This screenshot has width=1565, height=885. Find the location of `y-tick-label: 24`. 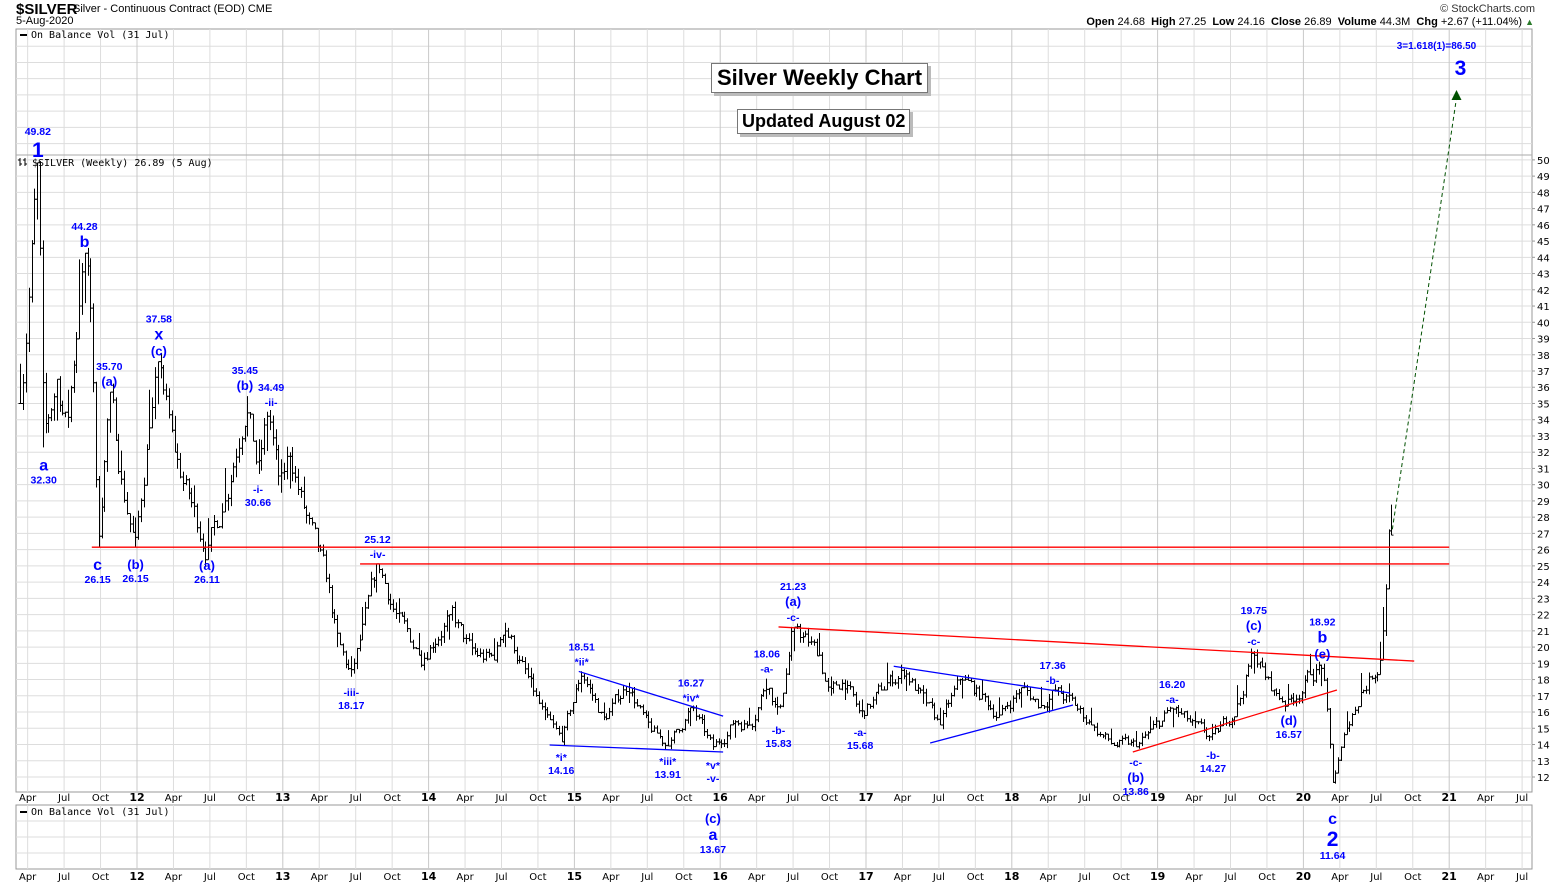

y-tick-label: 24 is located at coordinates (1543, 583).